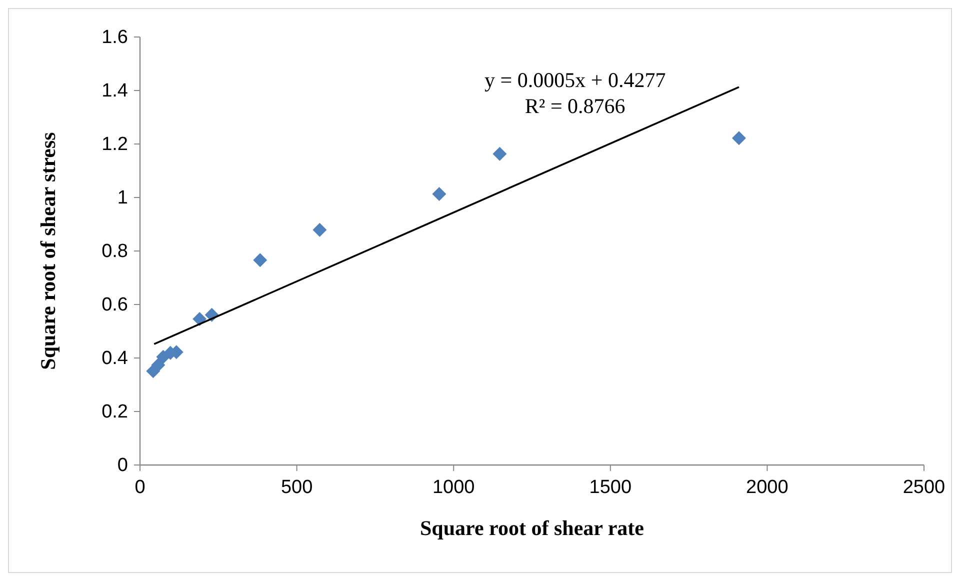 This screenshot has height=581, width=960. Describe the element at coordinates (115, 37) in the screenshot. I see `y-tick-label: 1.6` at that location.